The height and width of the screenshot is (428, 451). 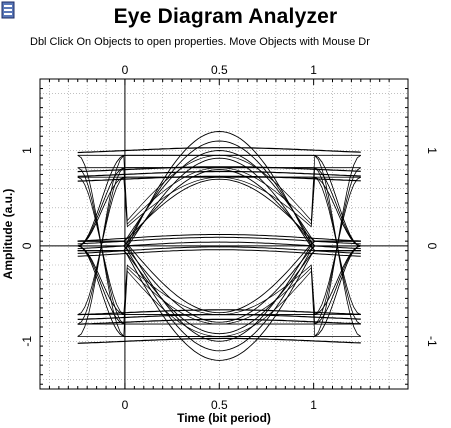 What do you see at coordinates (27, 341) in the screenshot?
I see `y-tick-label-left: -1` at bounding box center [27, 341].